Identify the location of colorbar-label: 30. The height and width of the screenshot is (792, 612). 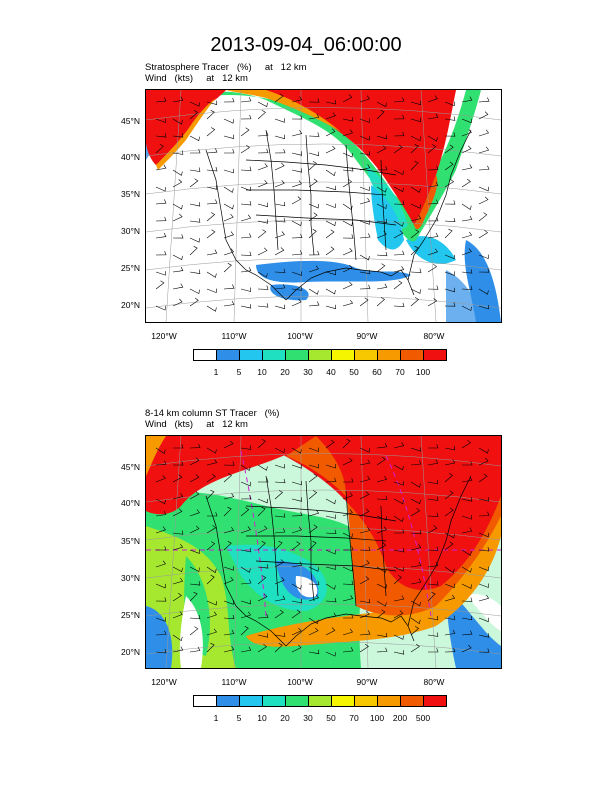
(308, 372).